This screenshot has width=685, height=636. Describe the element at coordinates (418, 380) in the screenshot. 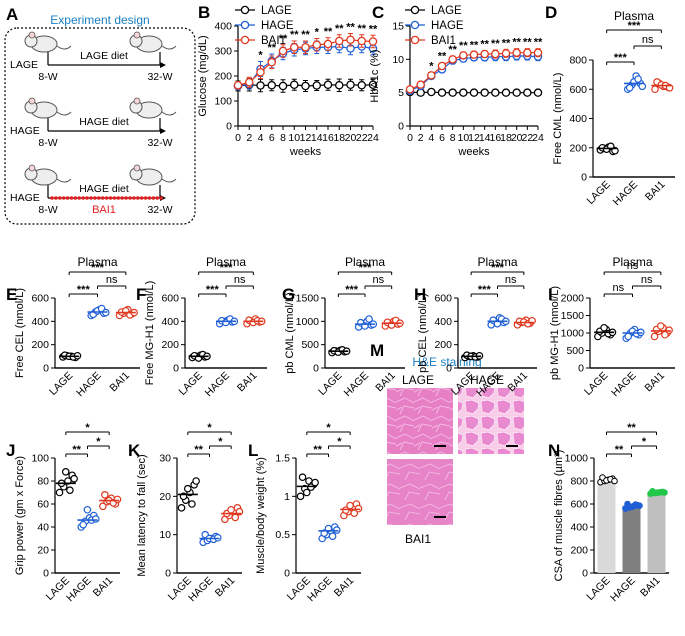

I see `he-label-lage: LAGE` at that location.